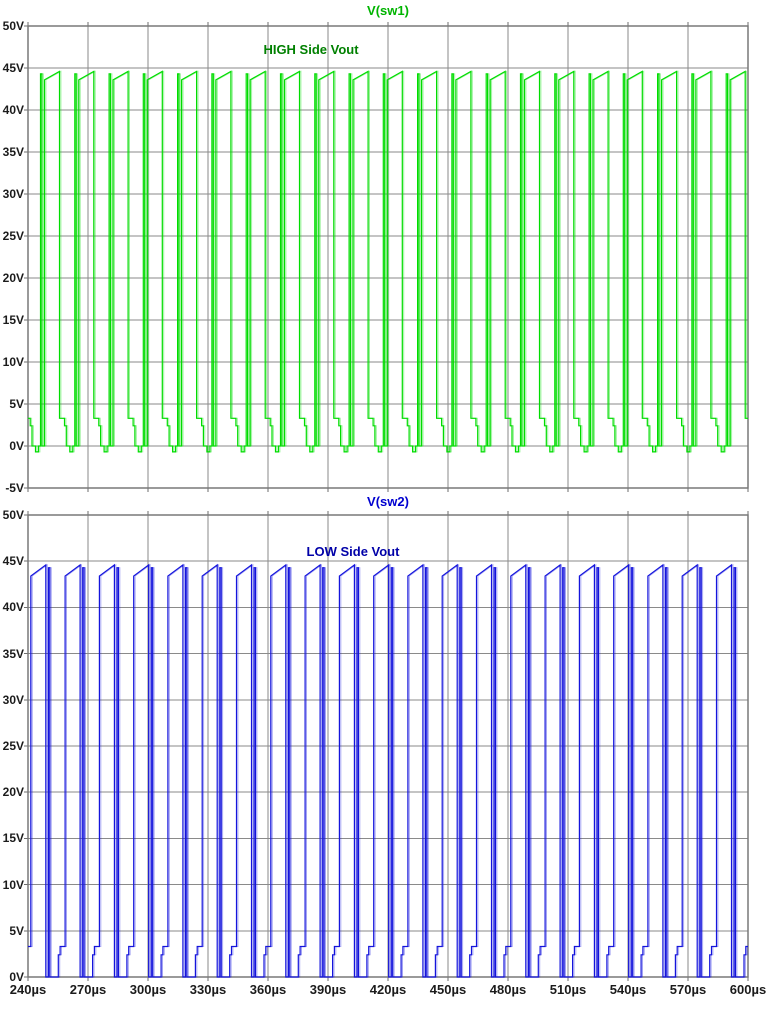 The width and height of the screenshot is (768, 1024). What do you see at coordinates (388, 10) in the screenshot?
I see `plot1-title: V(sw1)` at bounding box center [388, 10].